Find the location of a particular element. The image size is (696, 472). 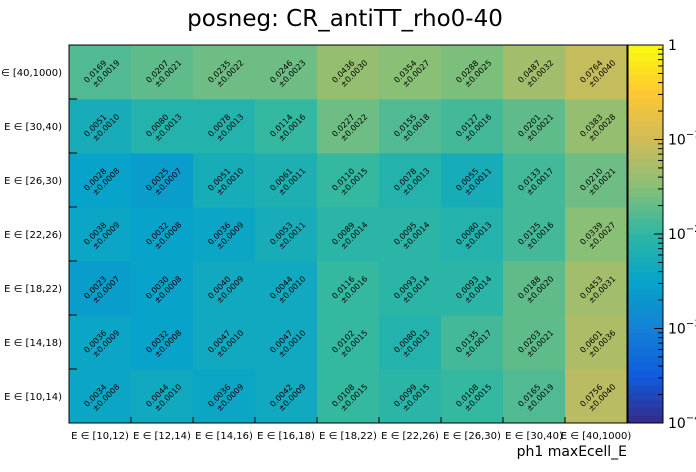

heatmap-cell: 0.0025±0.0007 is located at coordinates (162, 180).